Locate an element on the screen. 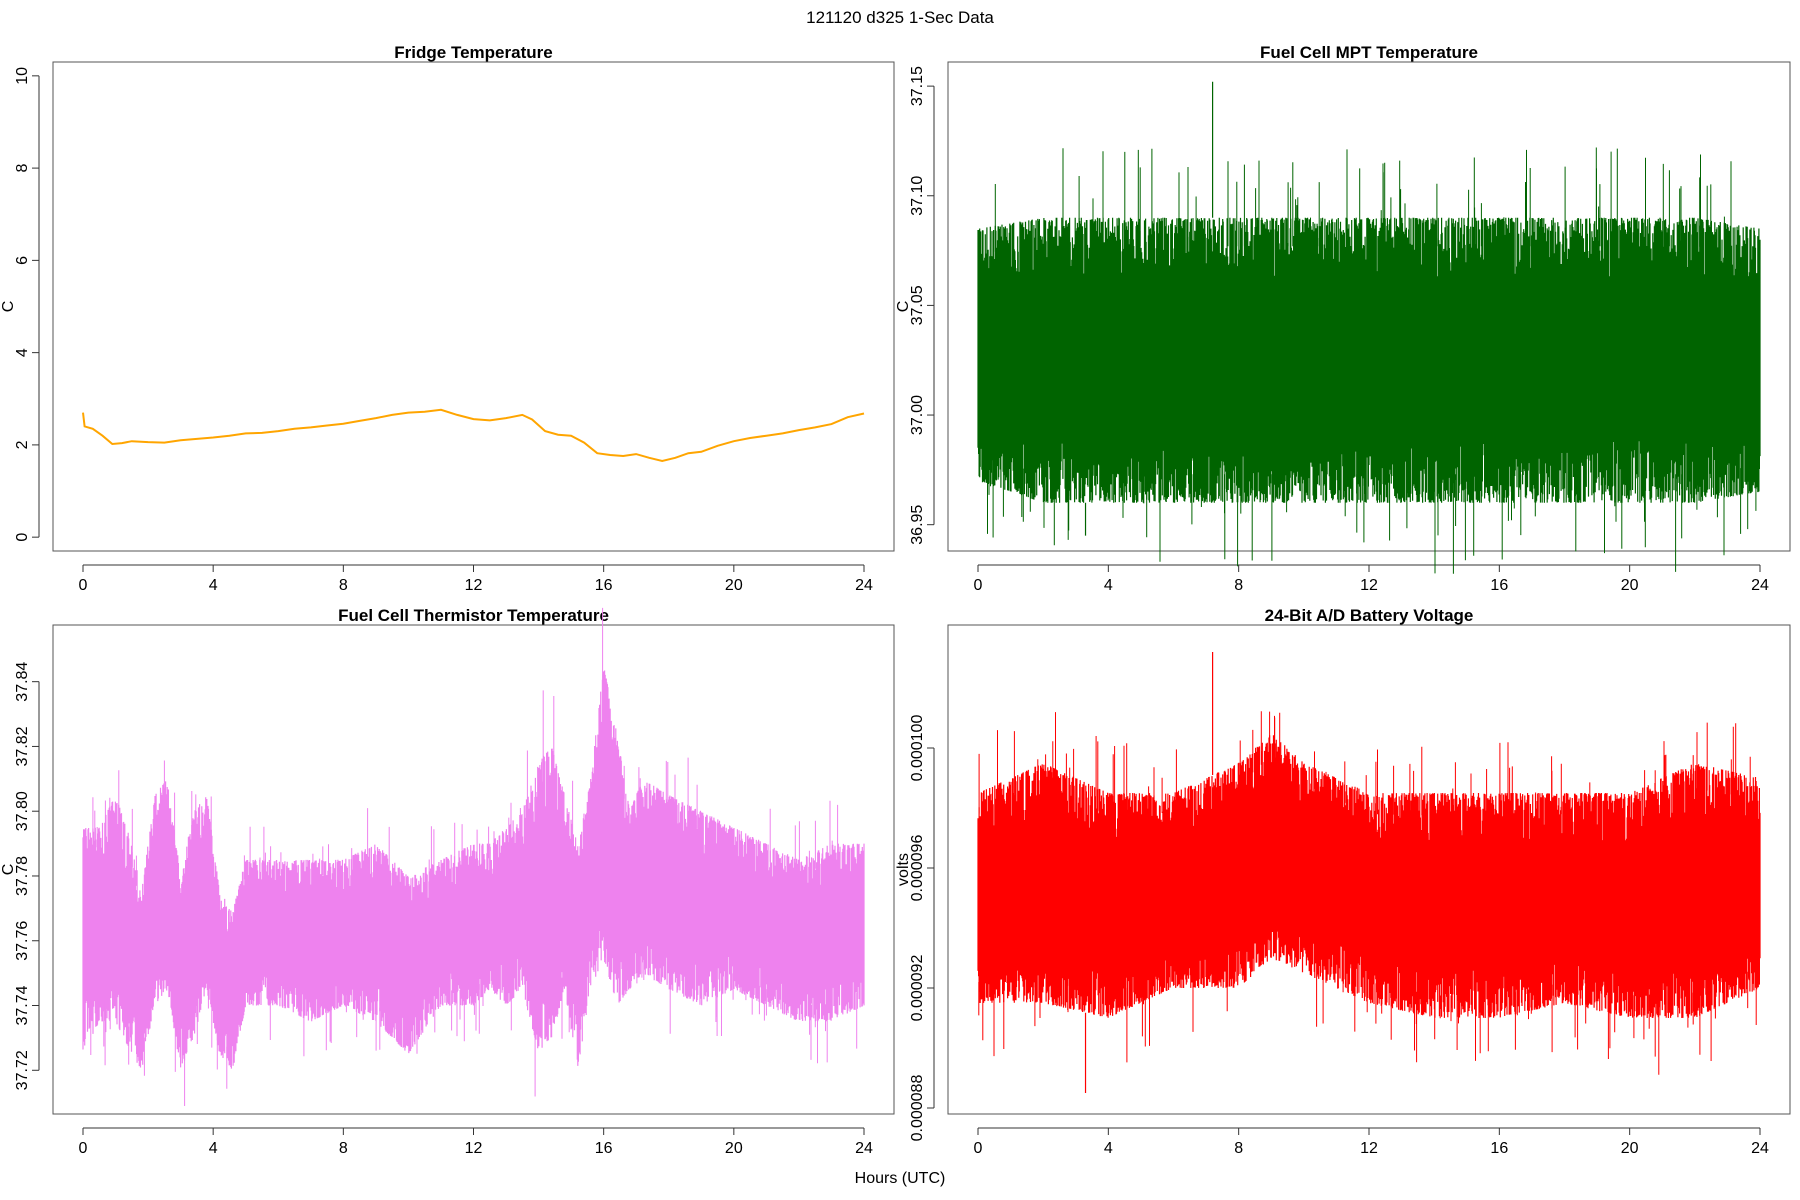  y-tick-label: 37.15 is located at coordinates (917, 86).